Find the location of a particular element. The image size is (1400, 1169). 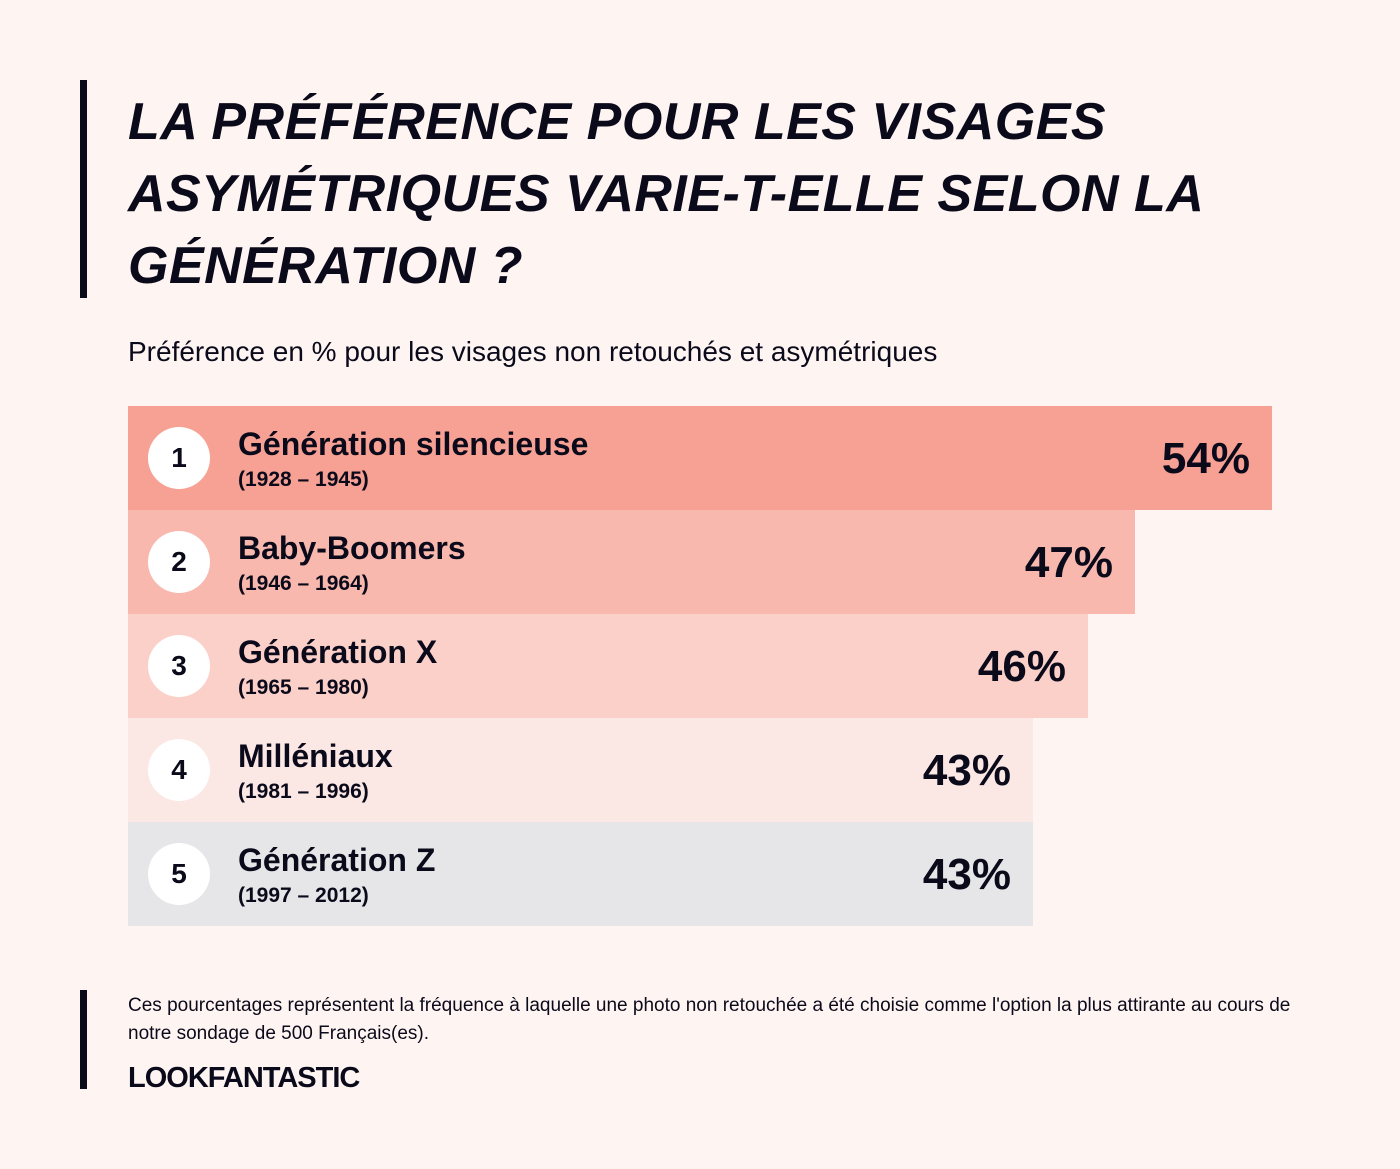

years-label: (1928 – 1945) is located at coordinates (303, 479).